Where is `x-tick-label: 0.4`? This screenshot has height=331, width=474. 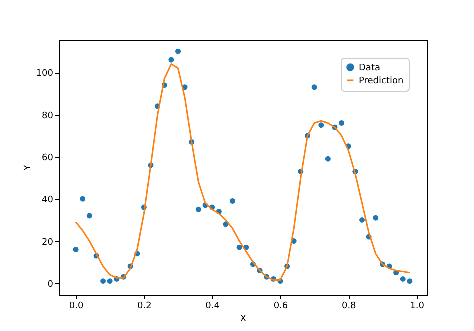 x-tick-label: 0.4 is located at coordinates (213, 307).